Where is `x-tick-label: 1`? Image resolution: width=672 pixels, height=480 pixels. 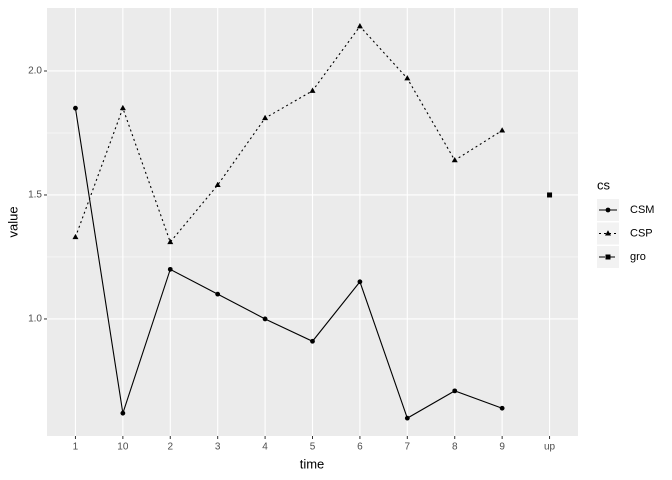
x-tick-label: 1 is located at coordinates (76, 447).